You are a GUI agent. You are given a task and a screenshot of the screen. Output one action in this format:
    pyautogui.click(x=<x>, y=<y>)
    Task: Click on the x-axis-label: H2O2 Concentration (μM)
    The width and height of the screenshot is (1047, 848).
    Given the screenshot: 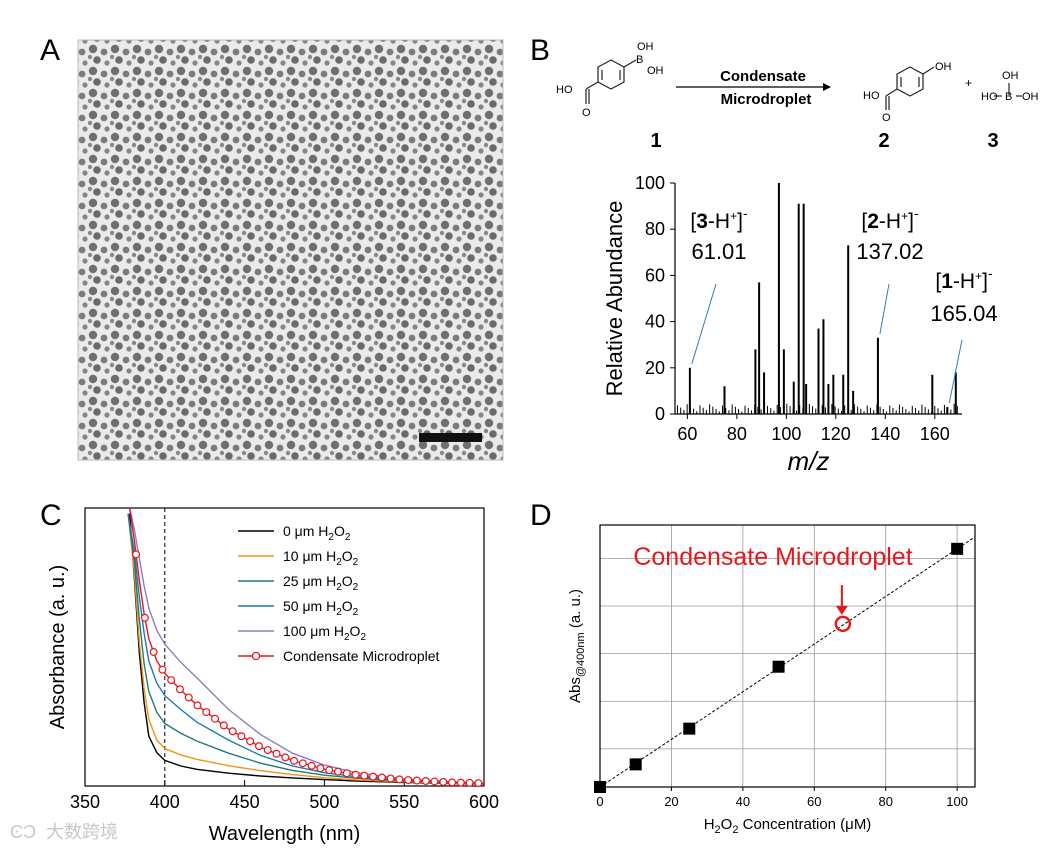 What is the action you would take?
    pyautogui.click(x=788, y=826)
    